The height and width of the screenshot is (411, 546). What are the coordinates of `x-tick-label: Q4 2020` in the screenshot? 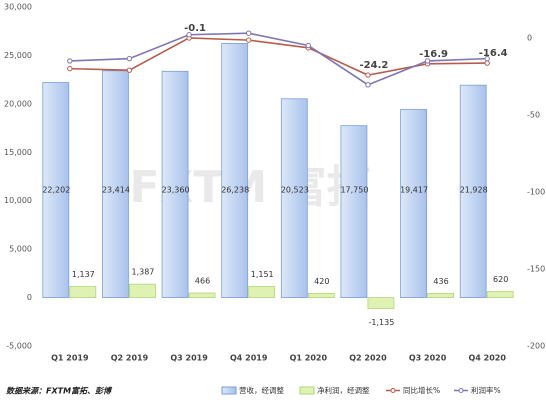 It's located at (487, 358).